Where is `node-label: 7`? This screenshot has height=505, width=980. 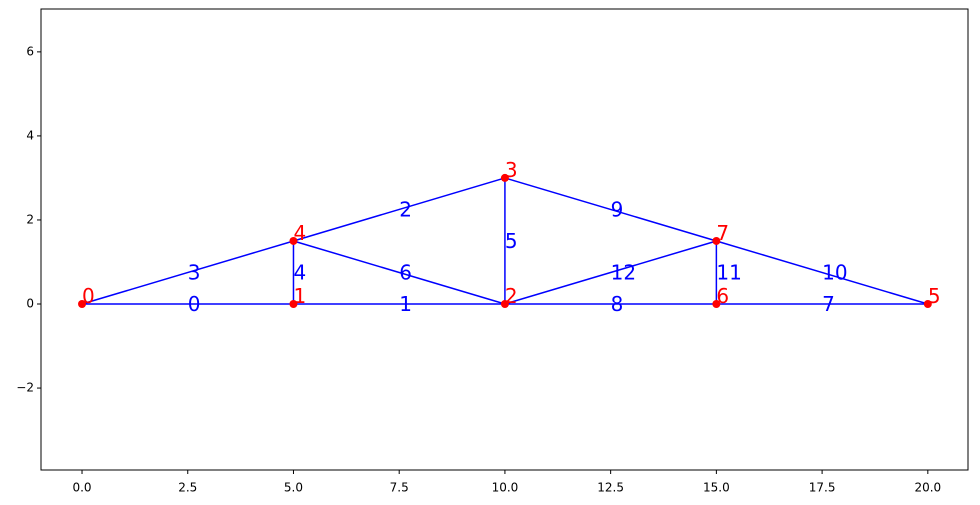 node-label: 7 is located at coordinates (722, 233).